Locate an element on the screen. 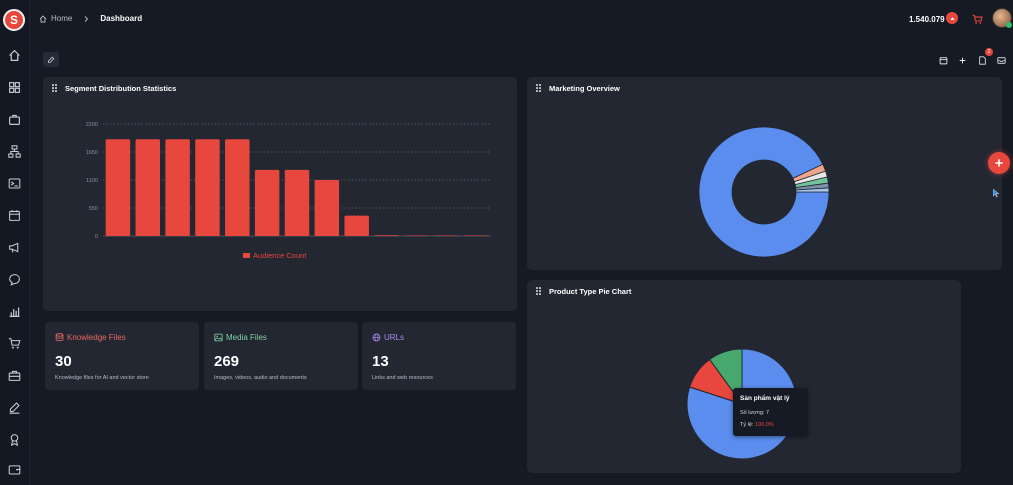  edit-layout-button is located at coordinates (51, 59).